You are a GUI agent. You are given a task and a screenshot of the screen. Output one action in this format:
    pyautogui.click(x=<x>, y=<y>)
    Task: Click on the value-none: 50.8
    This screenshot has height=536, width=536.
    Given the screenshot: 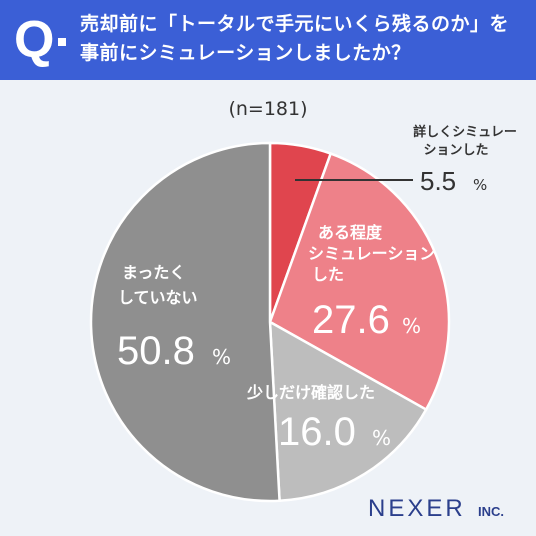 What is the action you would take?
    pyautogui.click(x=156, y=351)
    